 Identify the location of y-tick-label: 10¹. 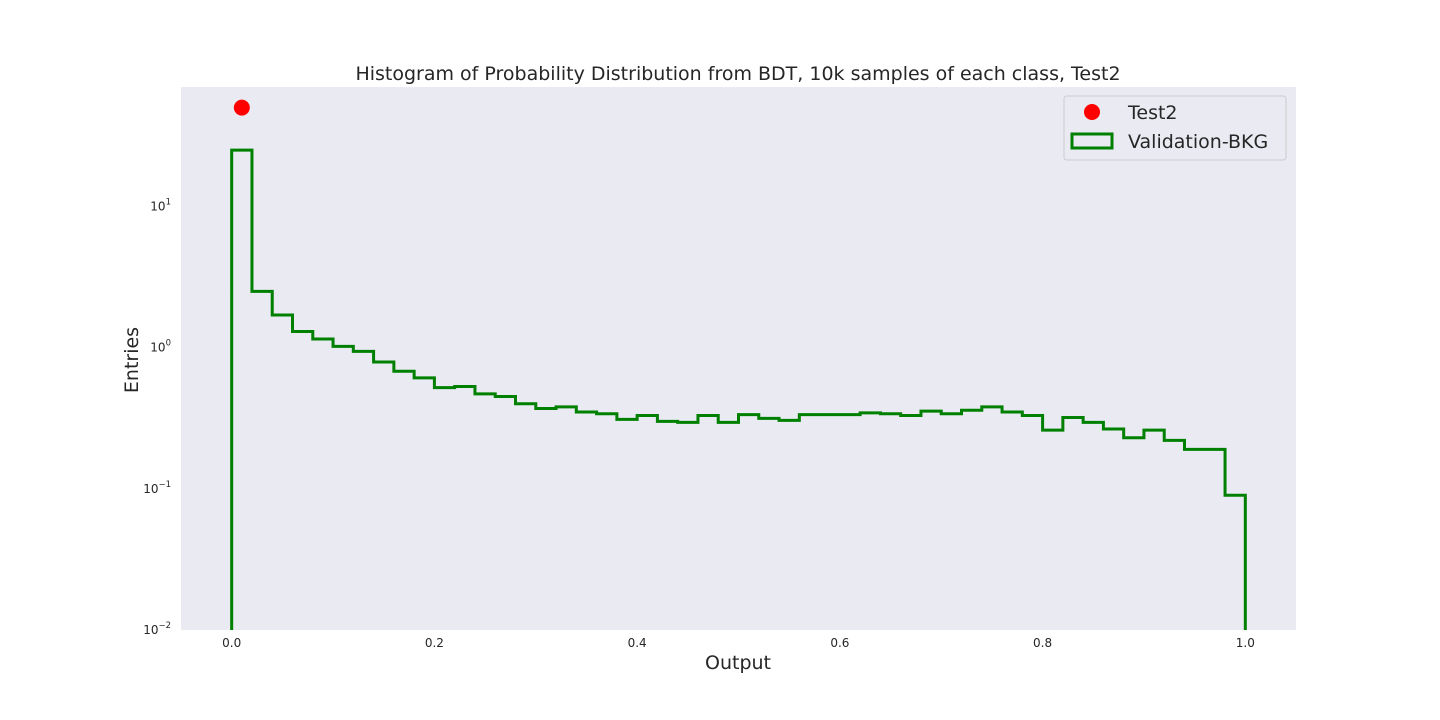
(160, 205).